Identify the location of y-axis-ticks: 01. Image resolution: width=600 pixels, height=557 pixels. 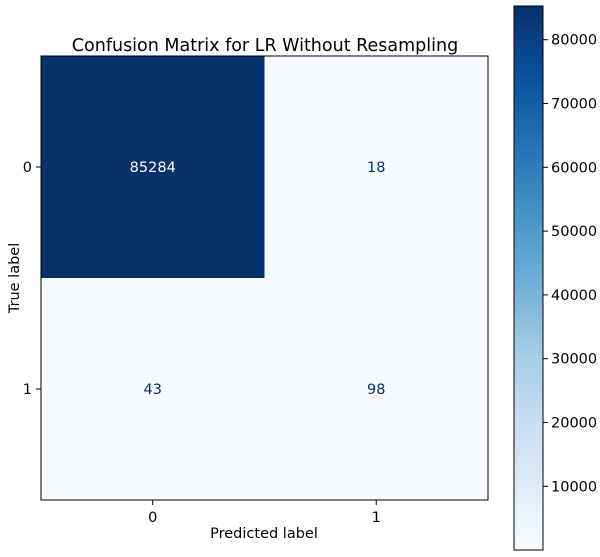
(32, 279).